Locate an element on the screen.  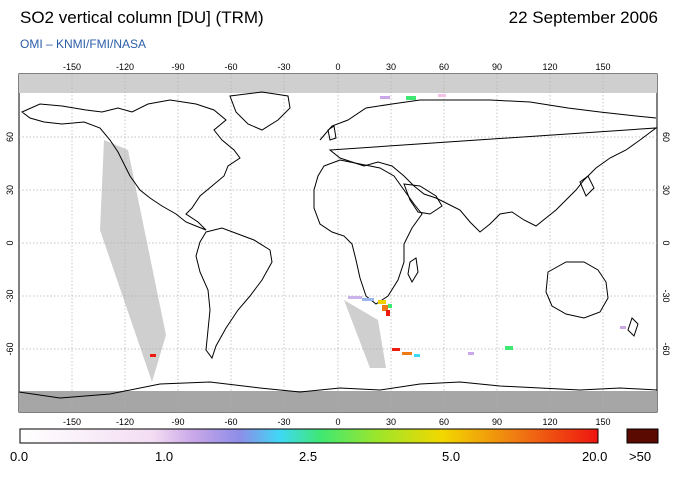
lon-labels-top: -150 -120 -90 -60 -30 0 30 60 90 120 150 is located at coordinates (337, 67).